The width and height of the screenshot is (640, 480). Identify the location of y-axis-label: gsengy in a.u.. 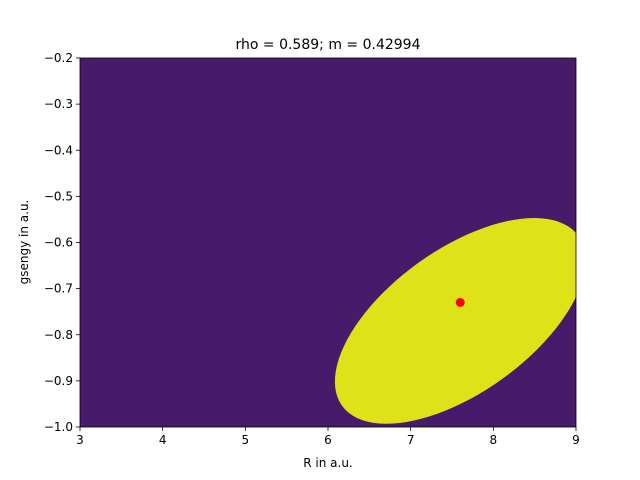
(24, 242).